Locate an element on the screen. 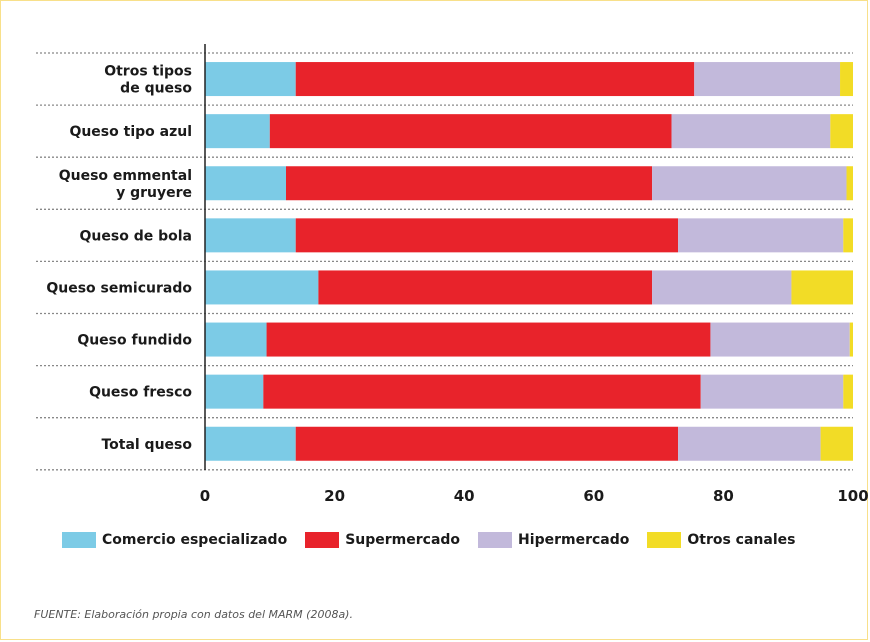  x-tick-label: 100 is located at coordinates (852, 496).